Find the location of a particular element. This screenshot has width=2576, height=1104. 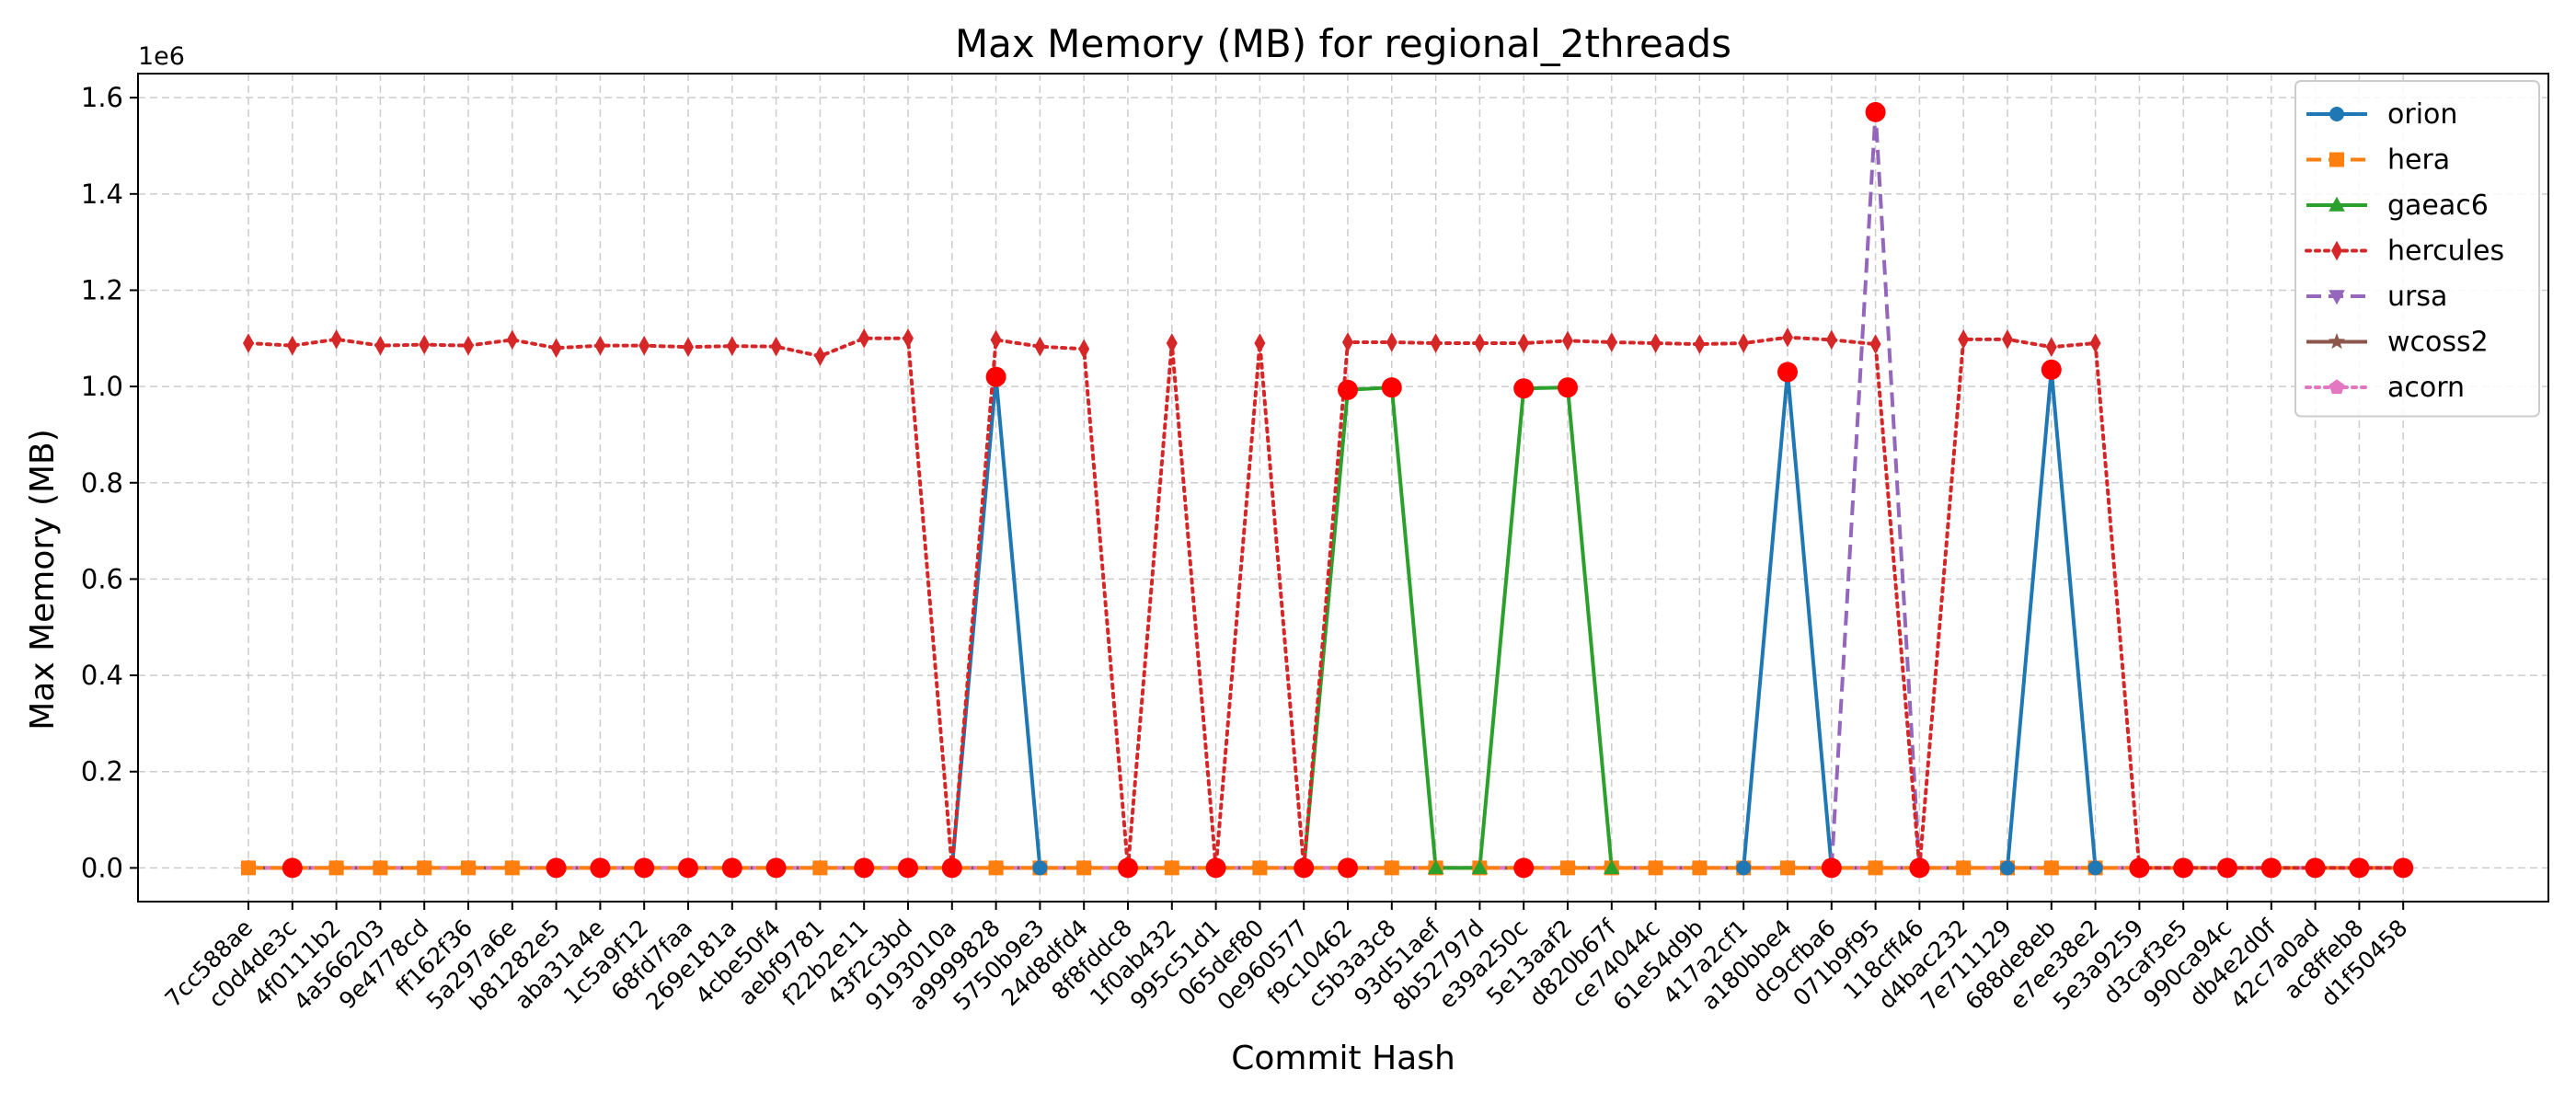

legend-item-gaeac6: gaeac6 is located at coordinates (2397, 206).